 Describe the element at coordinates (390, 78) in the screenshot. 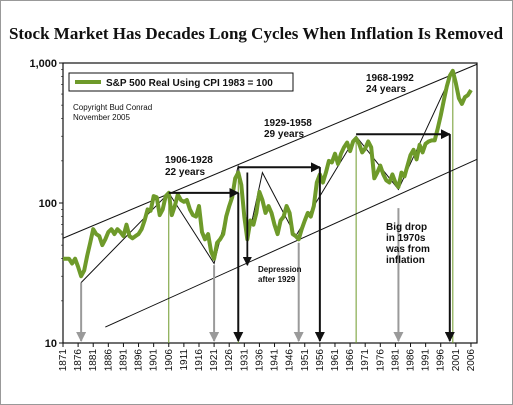

I see `annotation-1968-1992-label: 1968-1992` at that location.